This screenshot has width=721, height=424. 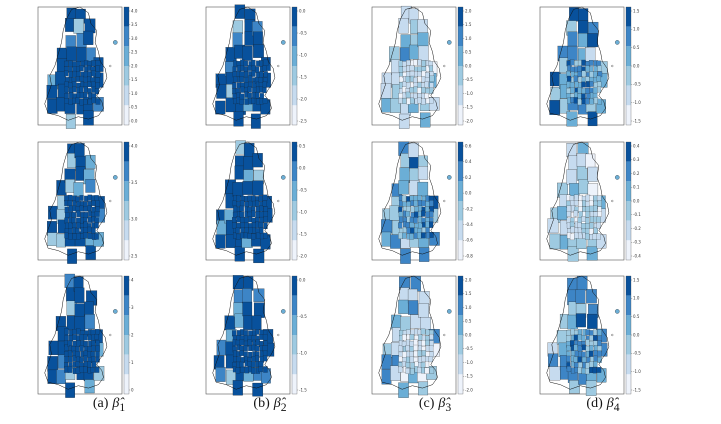 I want to click on caption-c: (c) β̂3, so click(x=435, y=405).